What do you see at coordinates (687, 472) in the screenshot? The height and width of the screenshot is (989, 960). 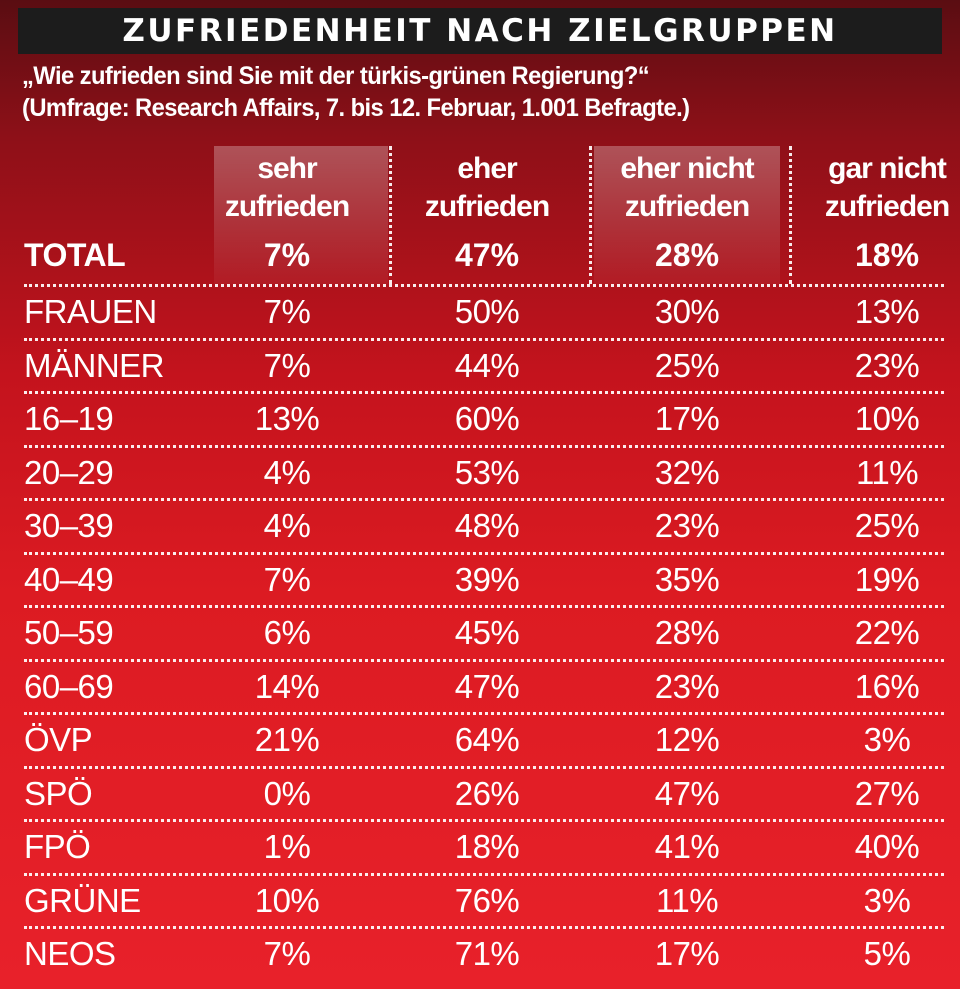 I see `table-cell: 32%` at bounding box center [687, 472].